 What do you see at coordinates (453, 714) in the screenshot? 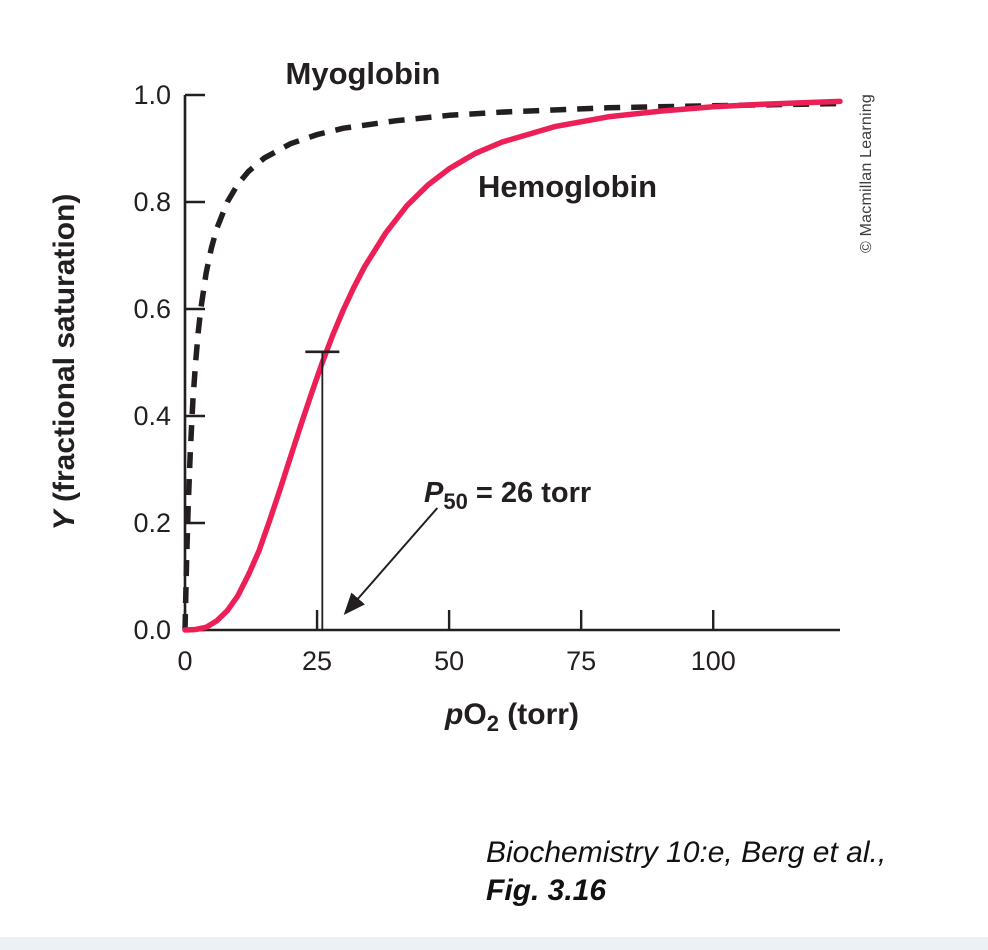
I see `x-axis-title-italic: p` at bounding box center [453, 714].